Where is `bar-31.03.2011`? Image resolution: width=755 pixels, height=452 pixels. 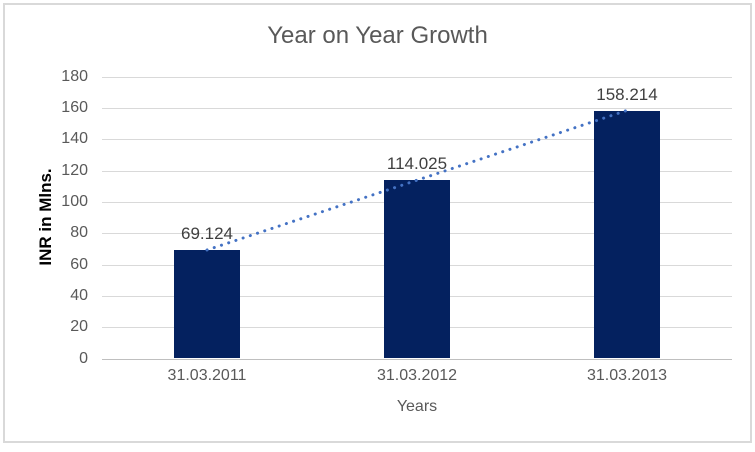 bar-31.03.2011 is located at coordinates (207, 304).